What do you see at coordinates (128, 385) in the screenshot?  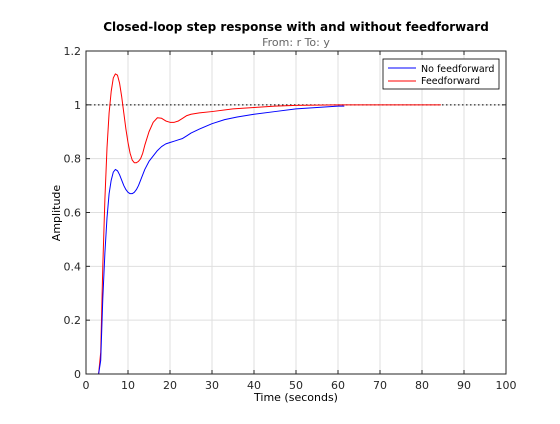 I see `x-tick-label: 10` at bounding box center [128, 385].